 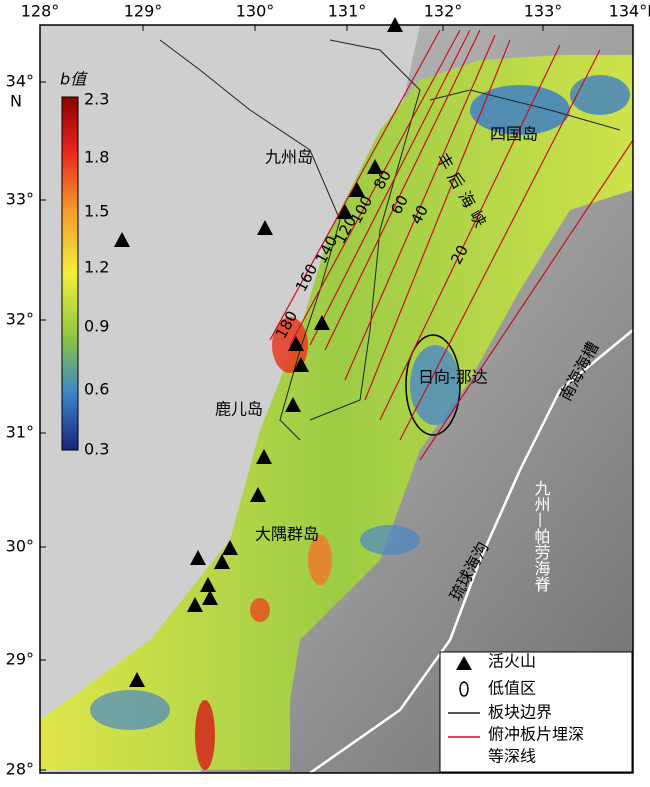 What do you see at coordinates (443, 11) in the screenshot?
I see `lon-label: 132°` at bounding box center [443, 11].